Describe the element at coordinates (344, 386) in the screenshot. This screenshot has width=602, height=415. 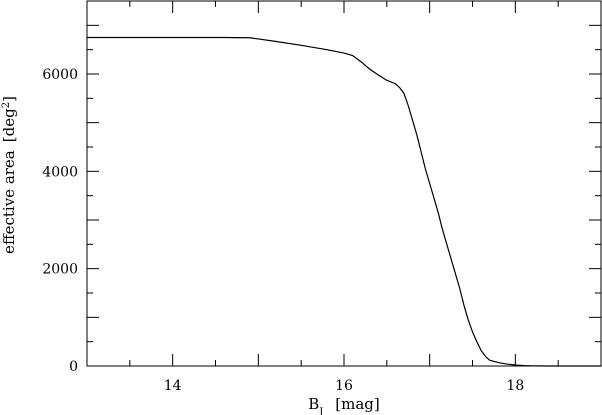
I see `x-tick-label: 16` at that location.